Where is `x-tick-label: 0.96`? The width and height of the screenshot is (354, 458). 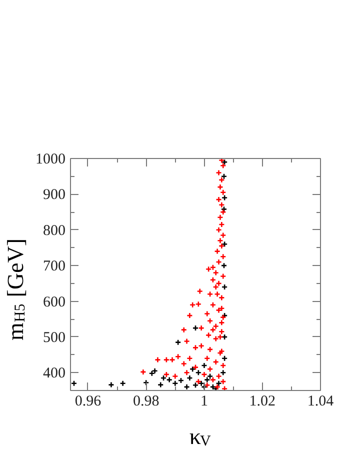
x-tick-label: 0.96 is located at coordinates (88, 402).